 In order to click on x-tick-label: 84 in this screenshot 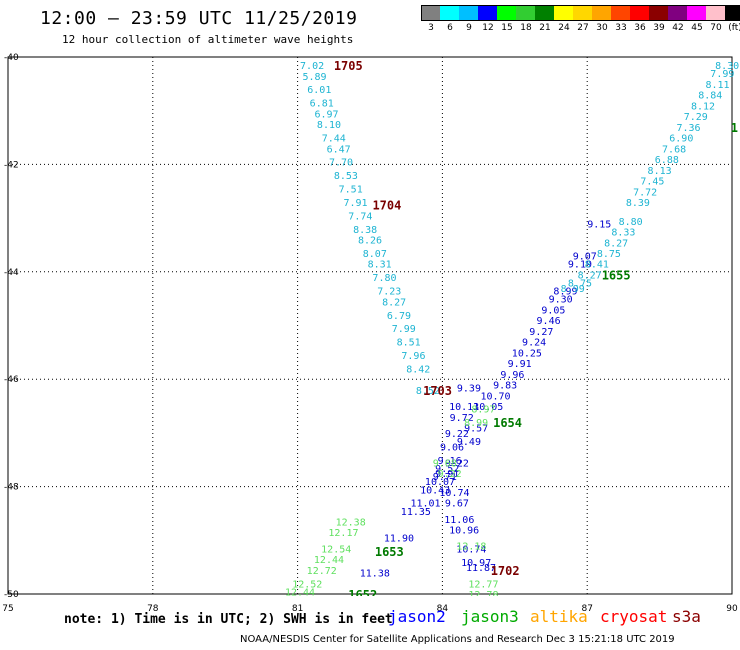, I will do `click(443, 609)`.